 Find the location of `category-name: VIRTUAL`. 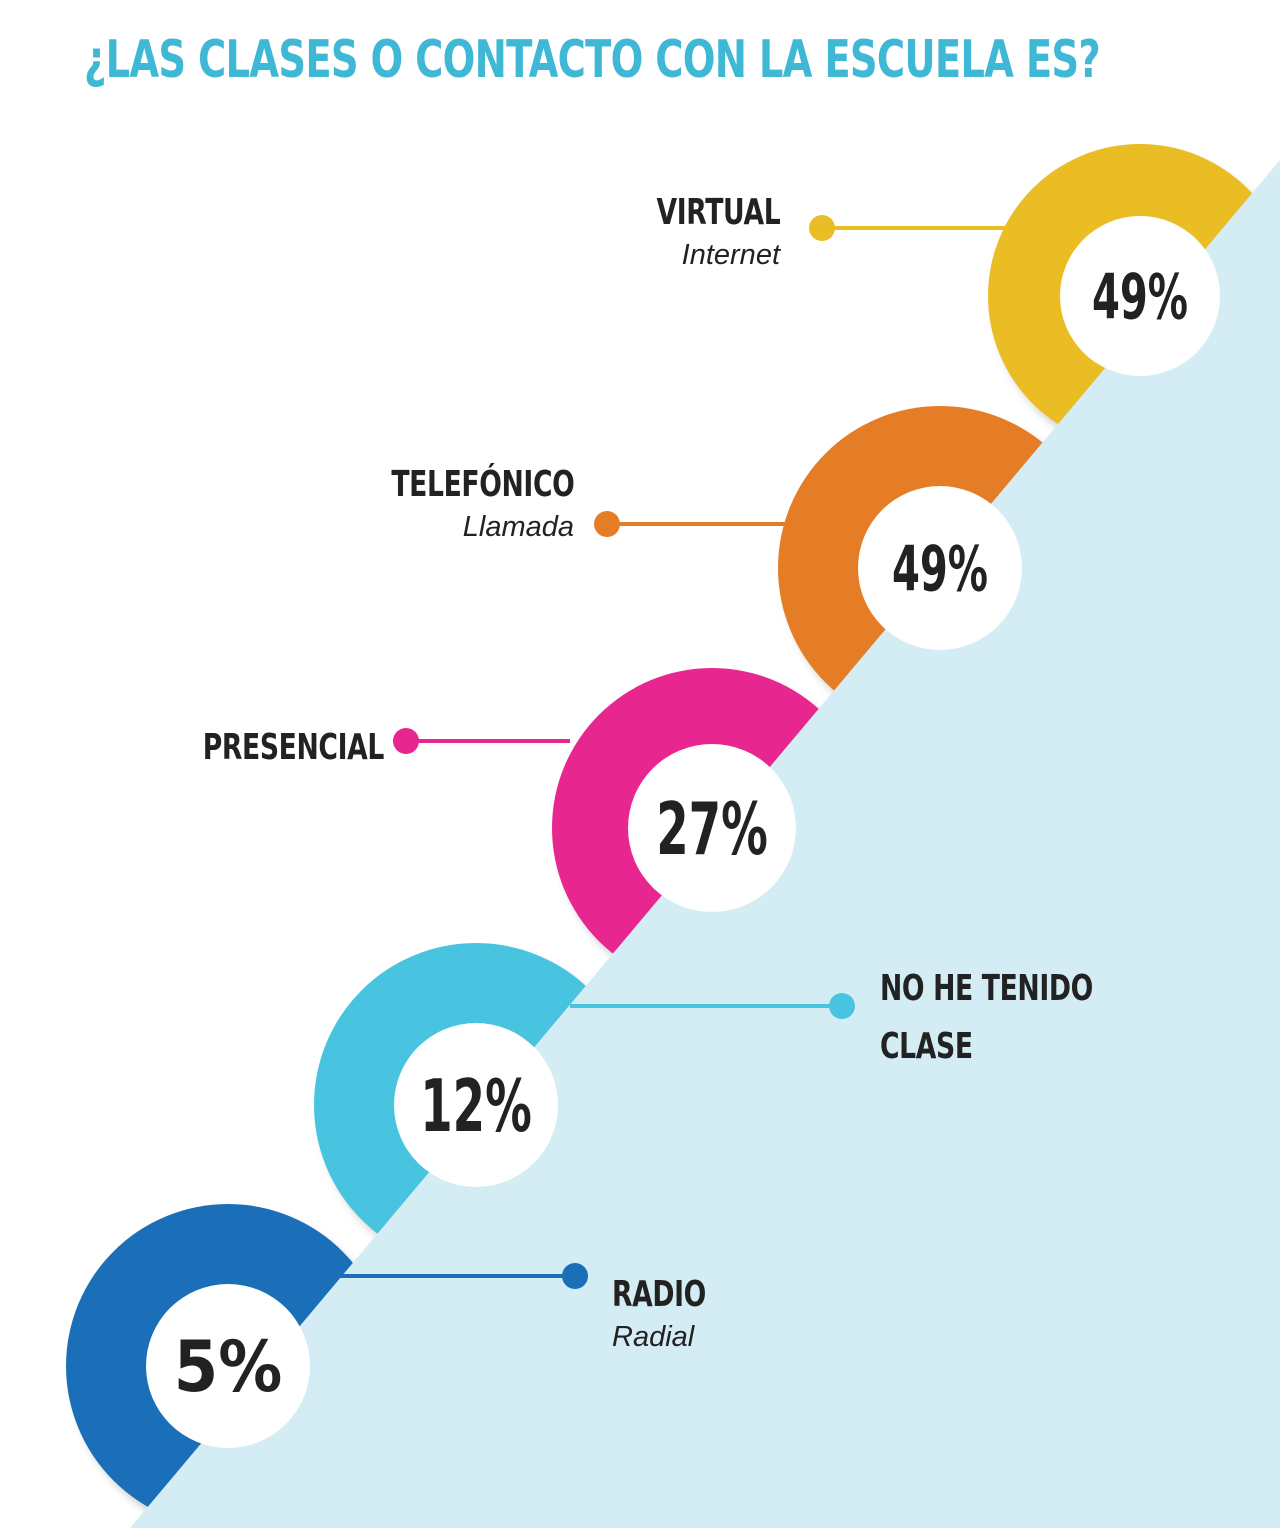

category-name: VIRTUAL is located at coordinates (718, 212).